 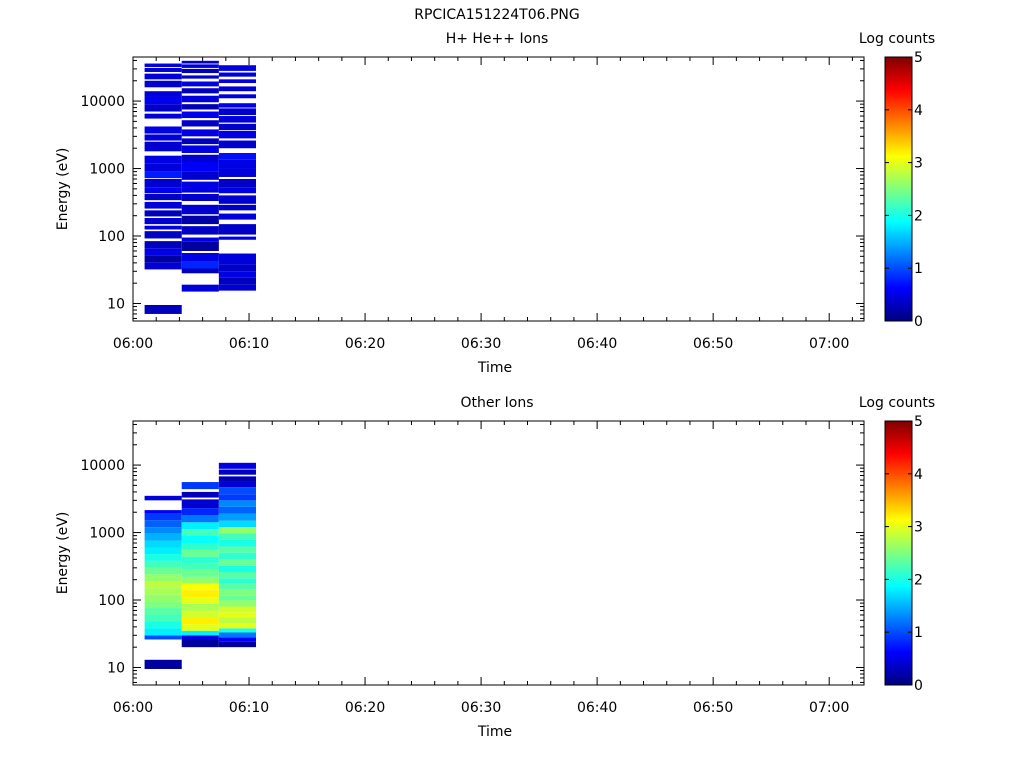 I want to click on heatmap-cells, so click(x=200, y=187).